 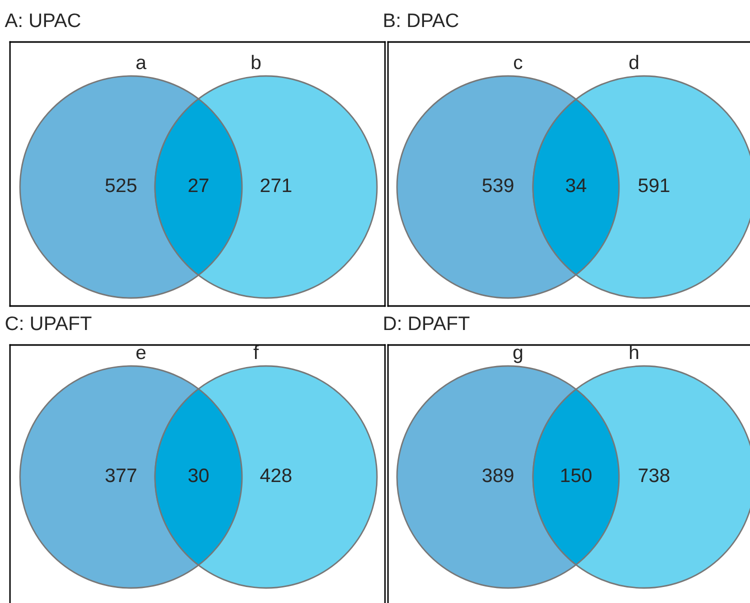 I want to click on data-label: 539, so click(x=498, y=185).